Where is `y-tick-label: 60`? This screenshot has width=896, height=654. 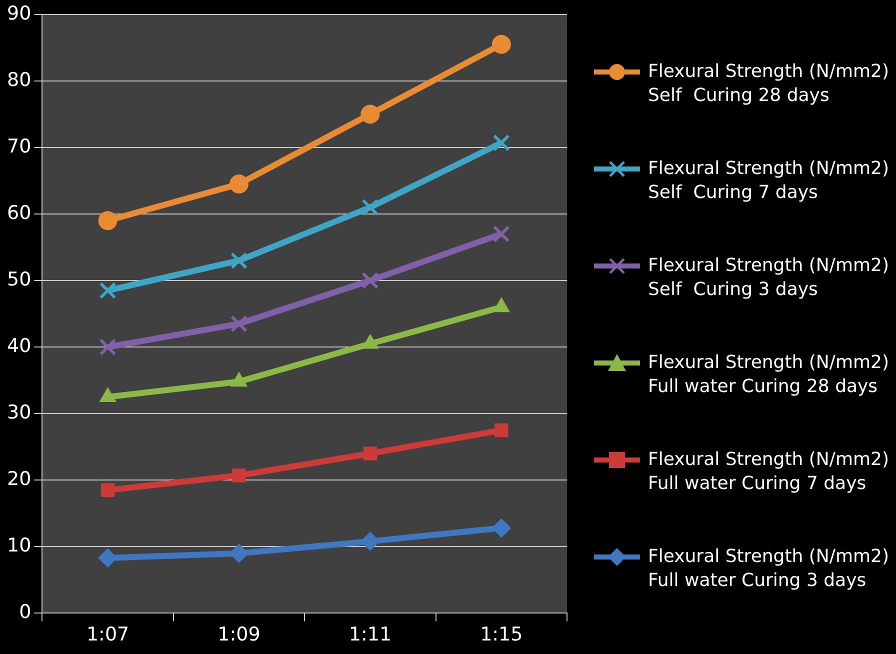 y-tick-label: 60 is located at coordinates (19, 213).